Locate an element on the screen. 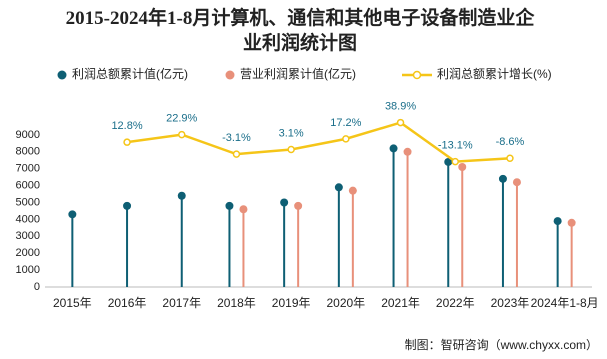 The image size is (607, 359). value-label: 17.2% is located at coordinates (345, 123).